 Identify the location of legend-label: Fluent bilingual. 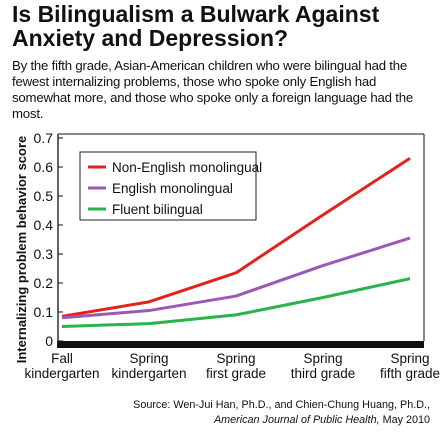
(157, 209).